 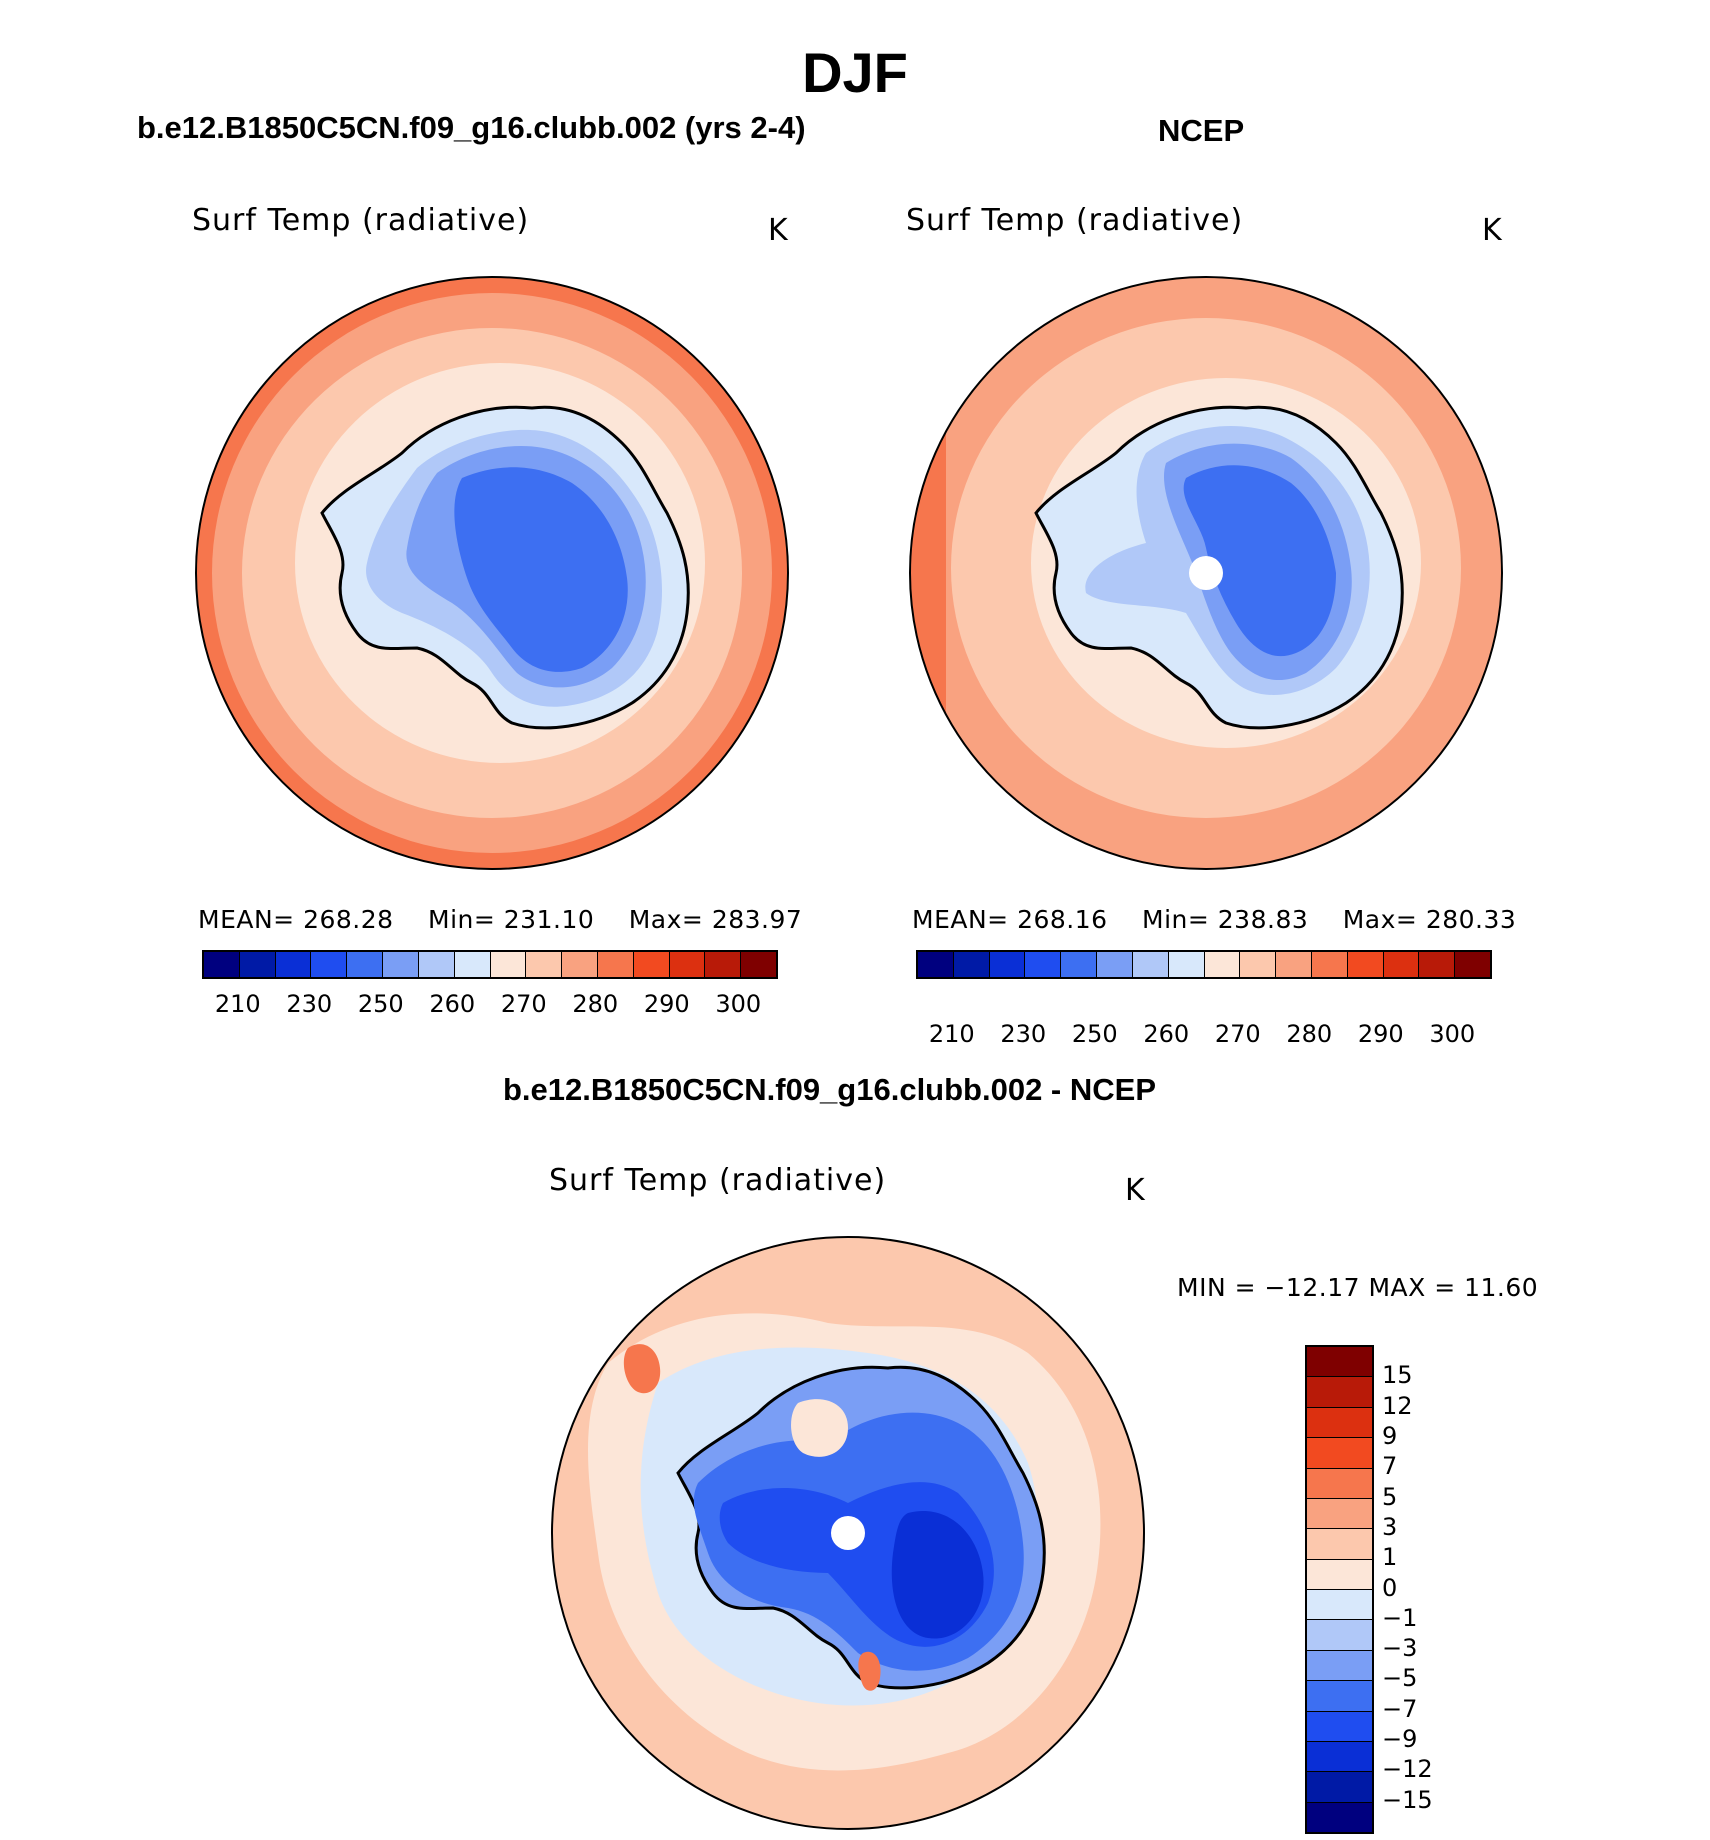 What do you see at coordinates (361, 220) in the screenshot?
I see `model-variable-label: Surf Temp (radiative)` at bounding box center [361, 220].